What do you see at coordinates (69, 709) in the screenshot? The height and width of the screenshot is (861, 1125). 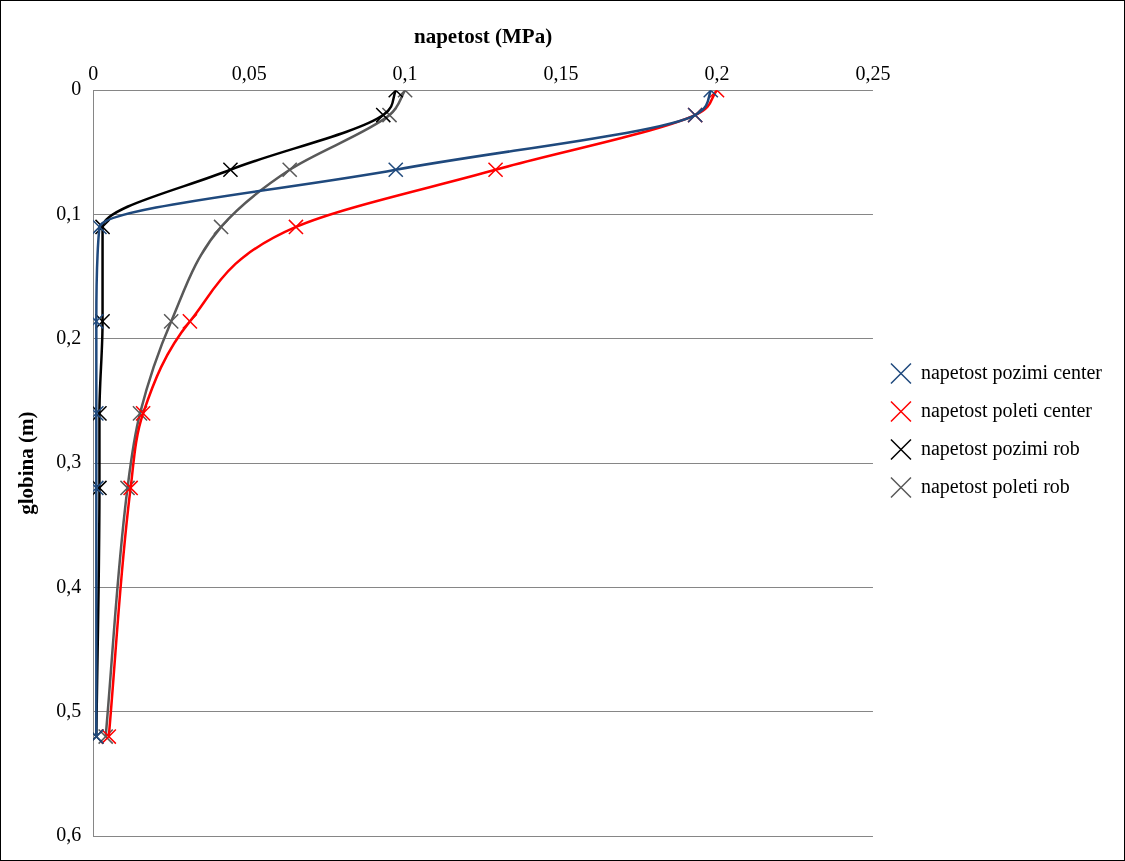 I see `y-tick-label: 0,5` at bounding box center [69, 709].